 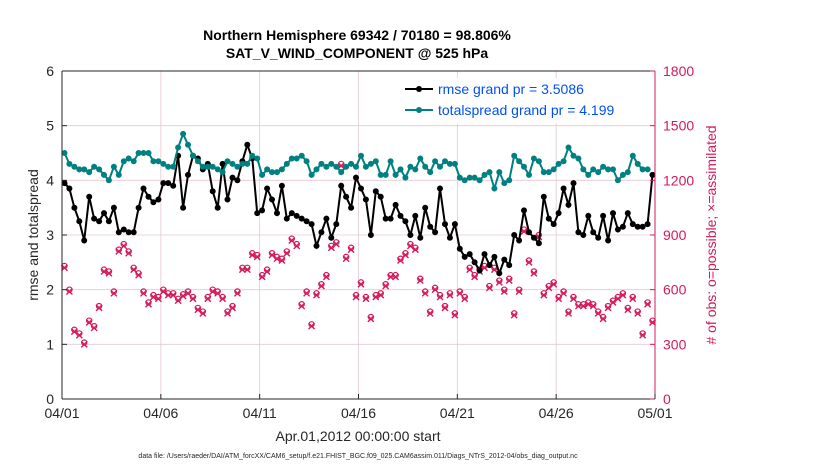 I want to click on y-tick-label: 6, so click(x=50, y=71).